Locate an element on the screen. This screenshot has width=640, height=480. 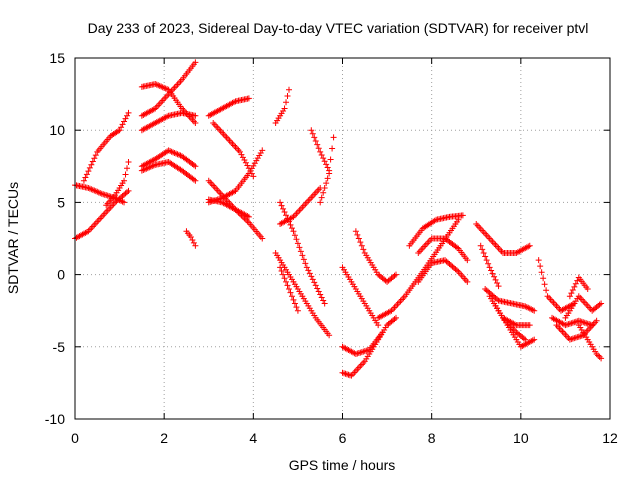
x-tick-label: 12 is located at coordinates (610, 438).